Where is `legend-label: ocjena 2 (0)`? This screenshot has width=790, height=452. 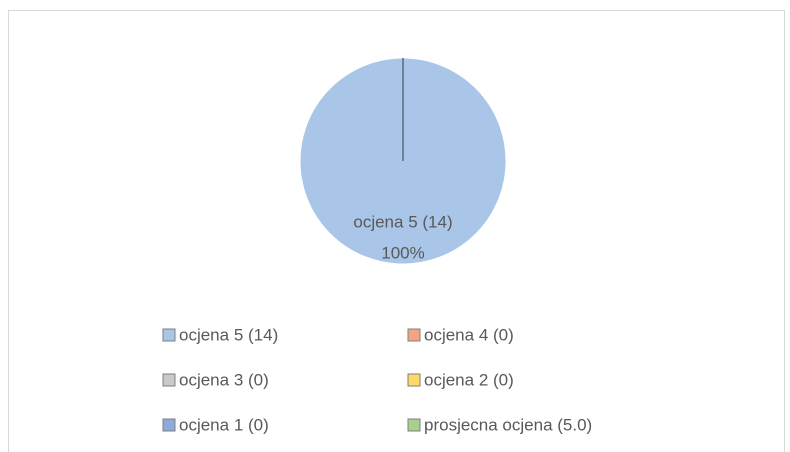 legend-label: ocjena 2 (0) is located at coordinates (469, 379).